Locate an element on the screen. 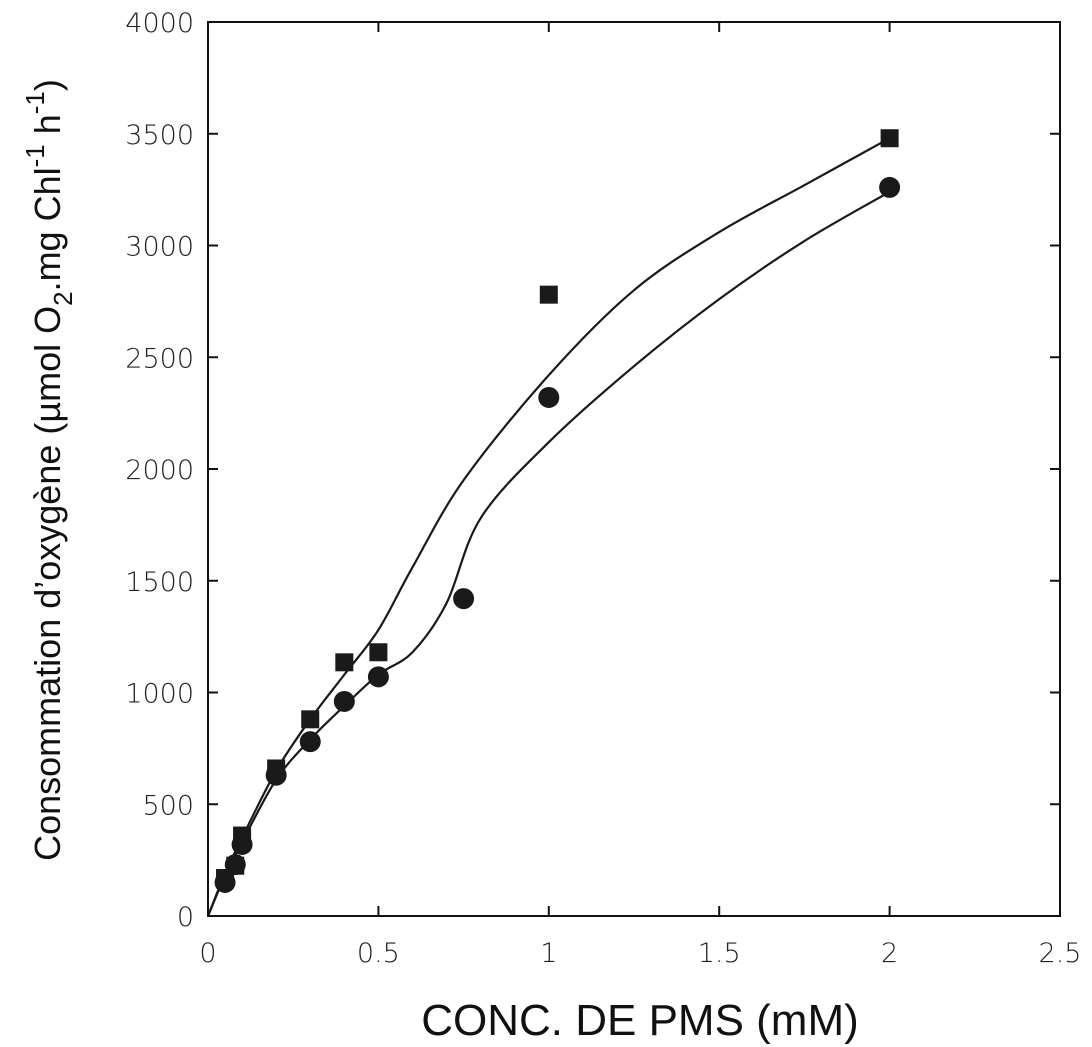 This screenshot has height=1047, width=1092. y-tick-label: 4000 is located at coordinates (159, 23).